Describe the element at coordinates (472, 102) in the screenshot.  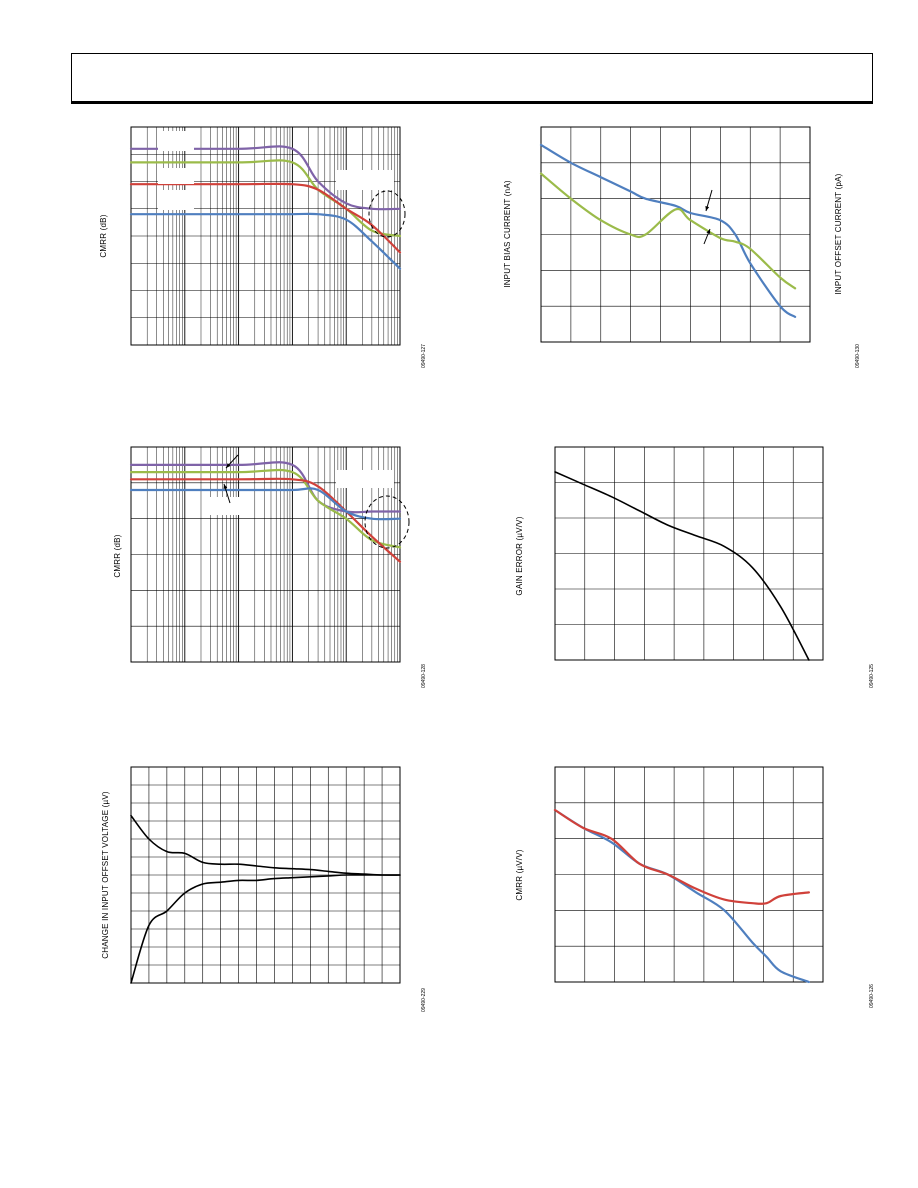
I see `header-rule` at that location.